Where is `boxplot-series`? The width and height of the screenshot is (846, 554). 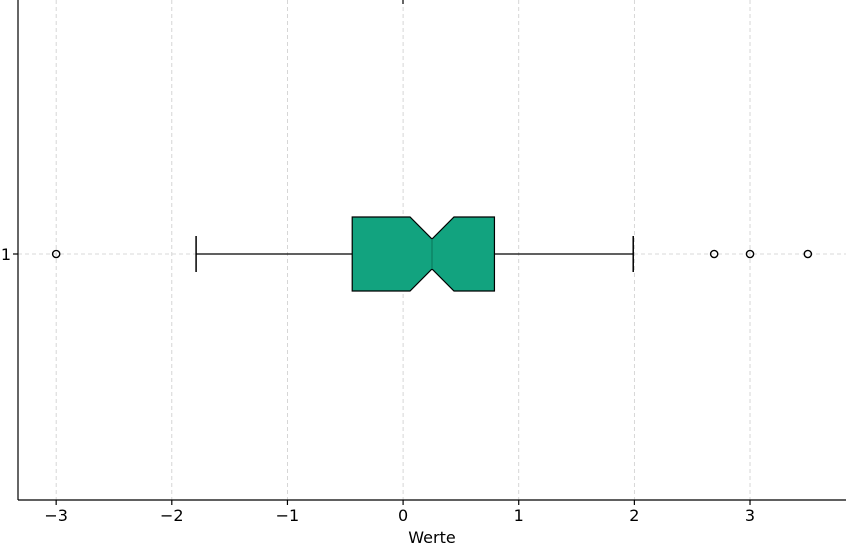
boxplot-series is located at coordinates (432, 254).